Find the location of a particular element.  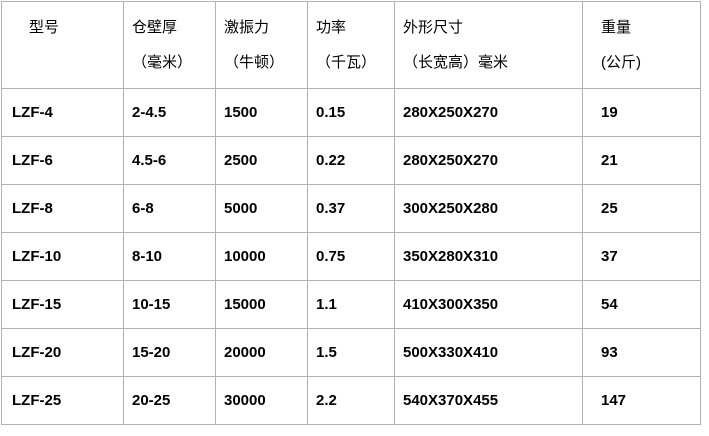

cell-wall-thickness: 4.5-6 is located at coordinates (169, 160).